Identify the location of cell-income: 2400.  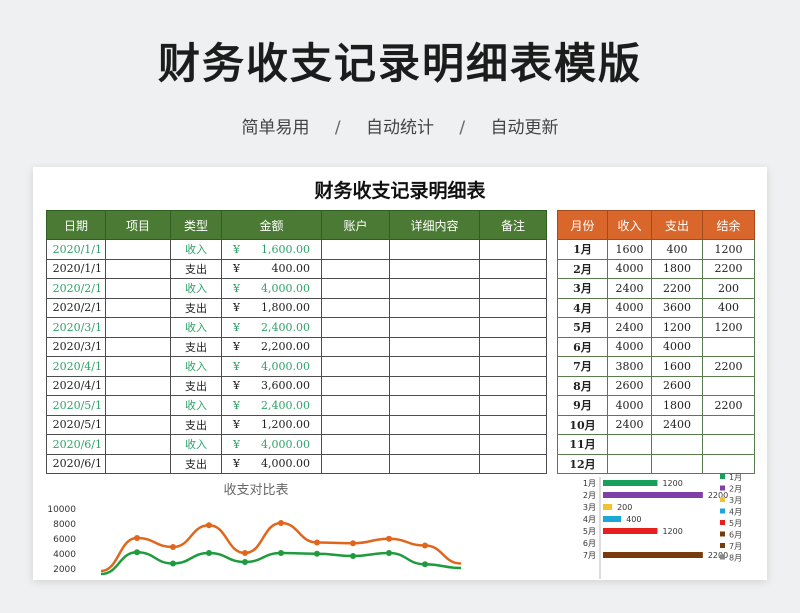
(629, 288).